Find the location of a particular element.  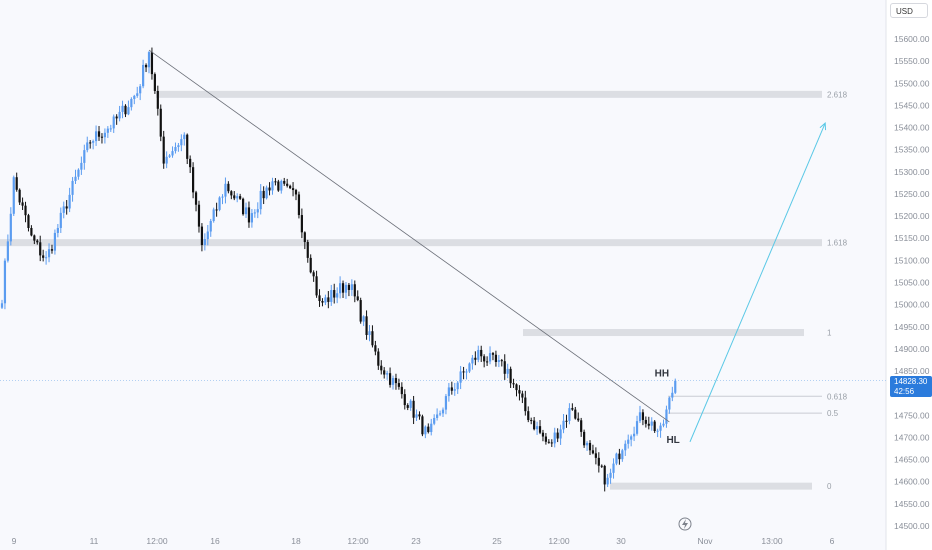

currency-button: USD is located at coordinates (909, 10).